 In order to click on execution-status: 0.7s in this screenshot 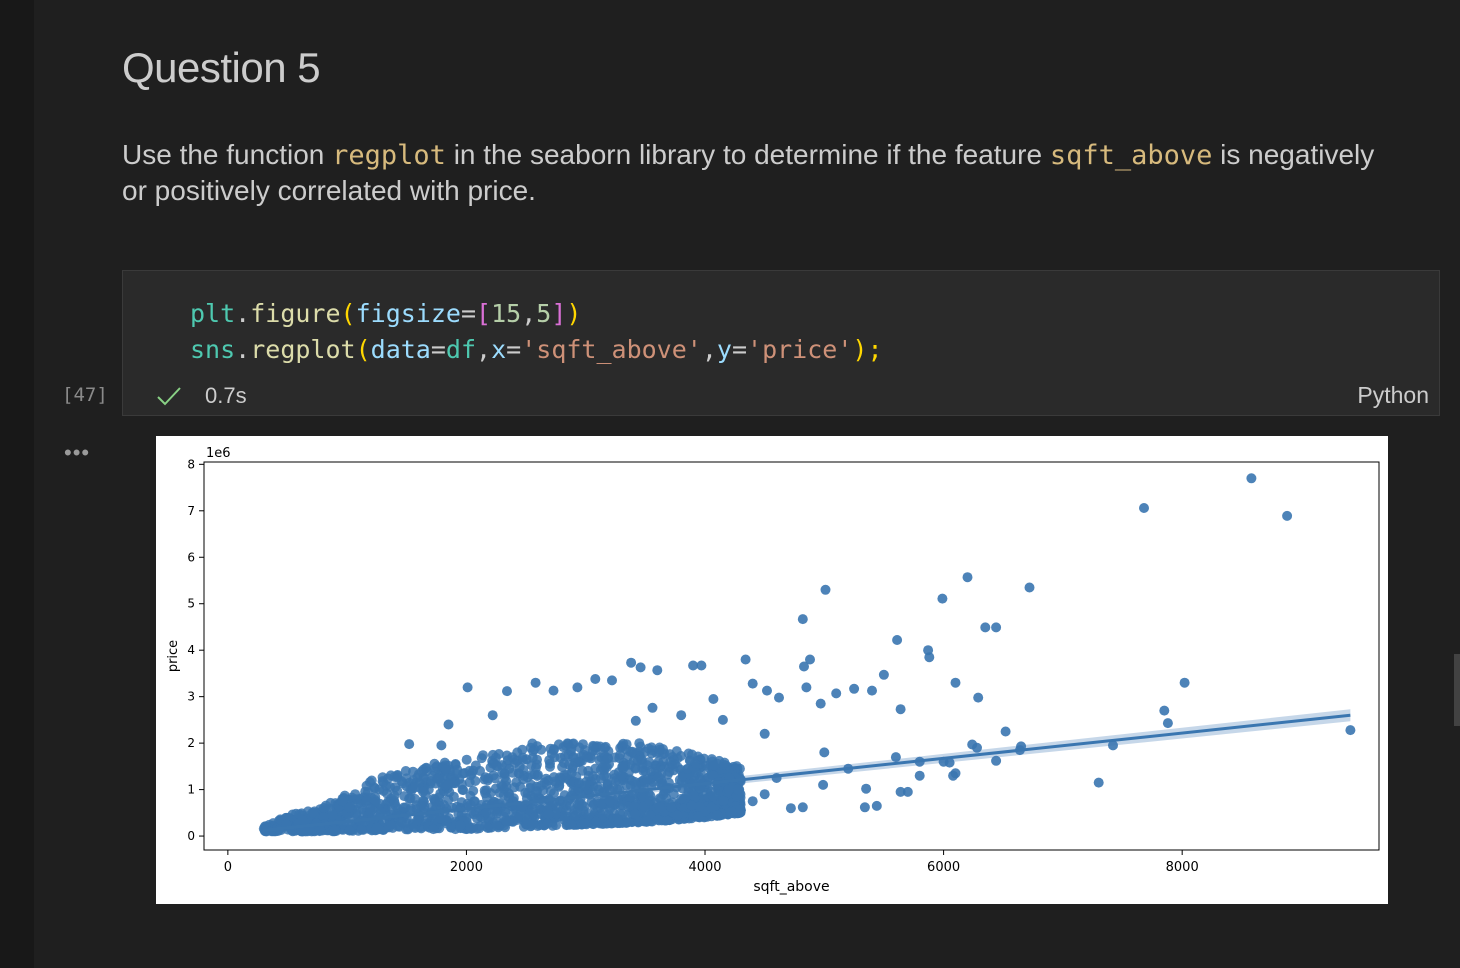, I will do `click(201, 396)`.